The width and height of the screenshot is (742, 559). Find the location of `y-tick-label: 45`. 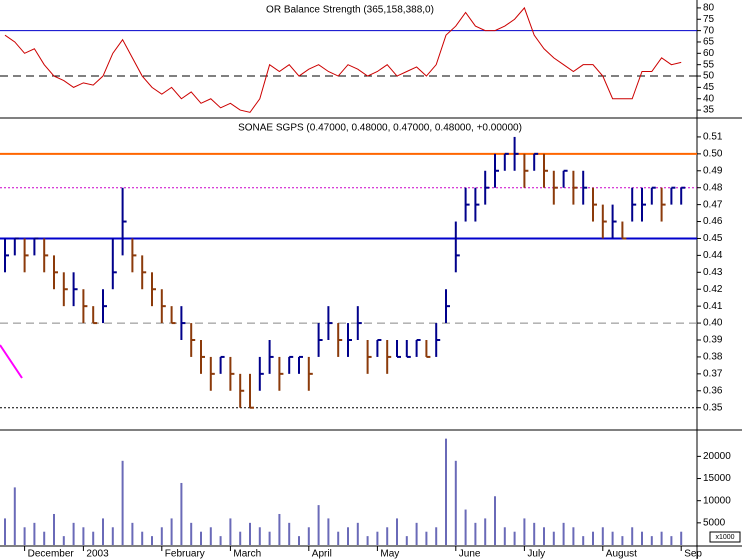

y-tick-label: 45 is located at coordinates (709, 87).